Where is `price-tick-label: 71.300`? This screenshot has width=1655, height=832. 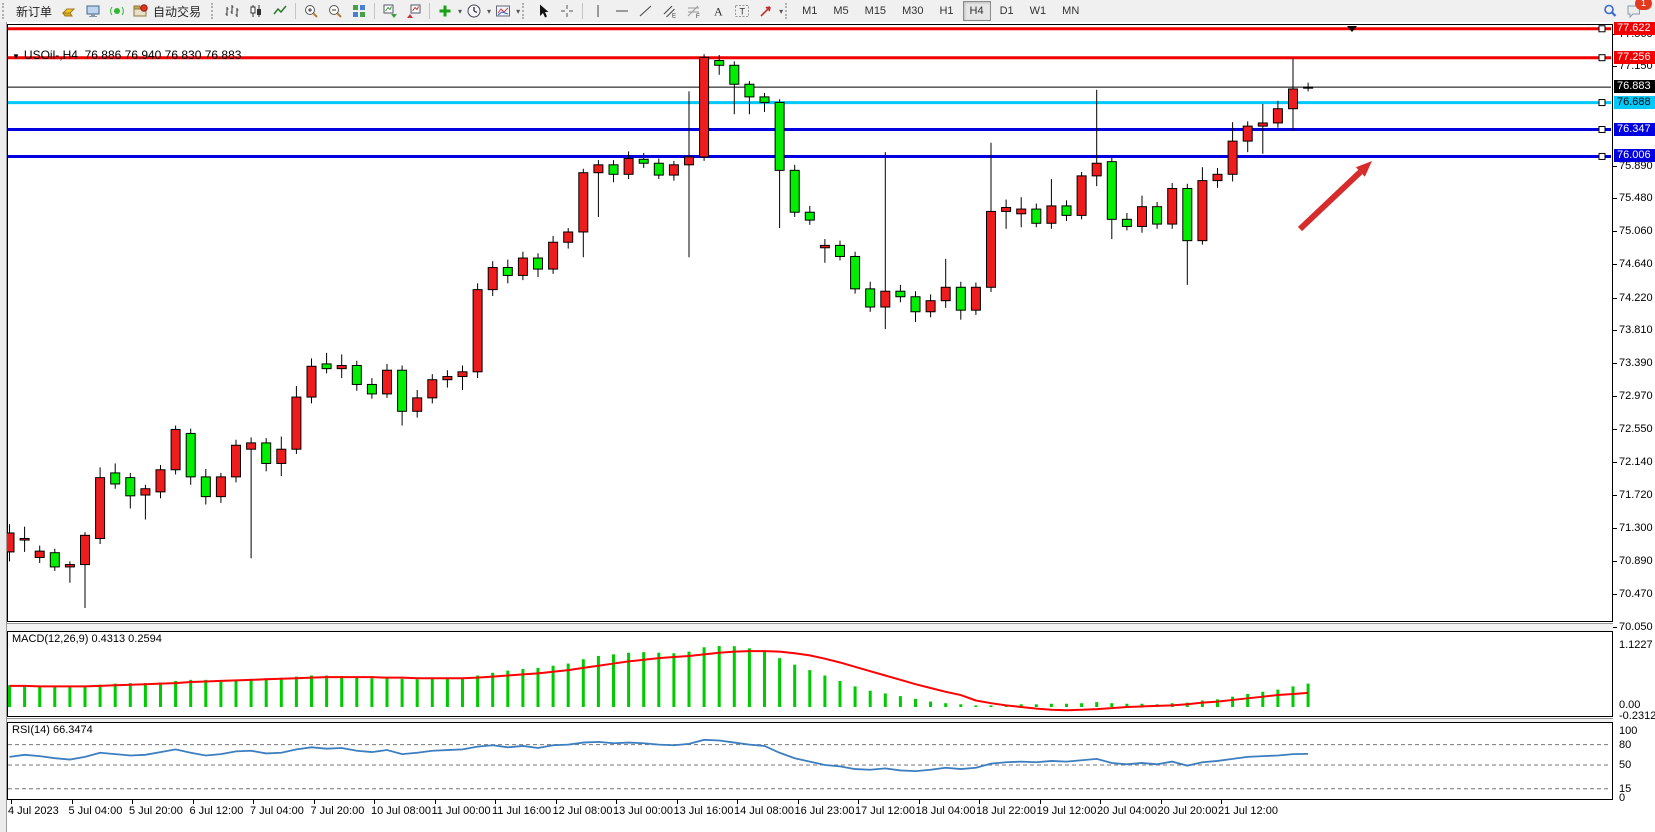
price-tick-label: 71.300 is located at coordinates (1636, 528).